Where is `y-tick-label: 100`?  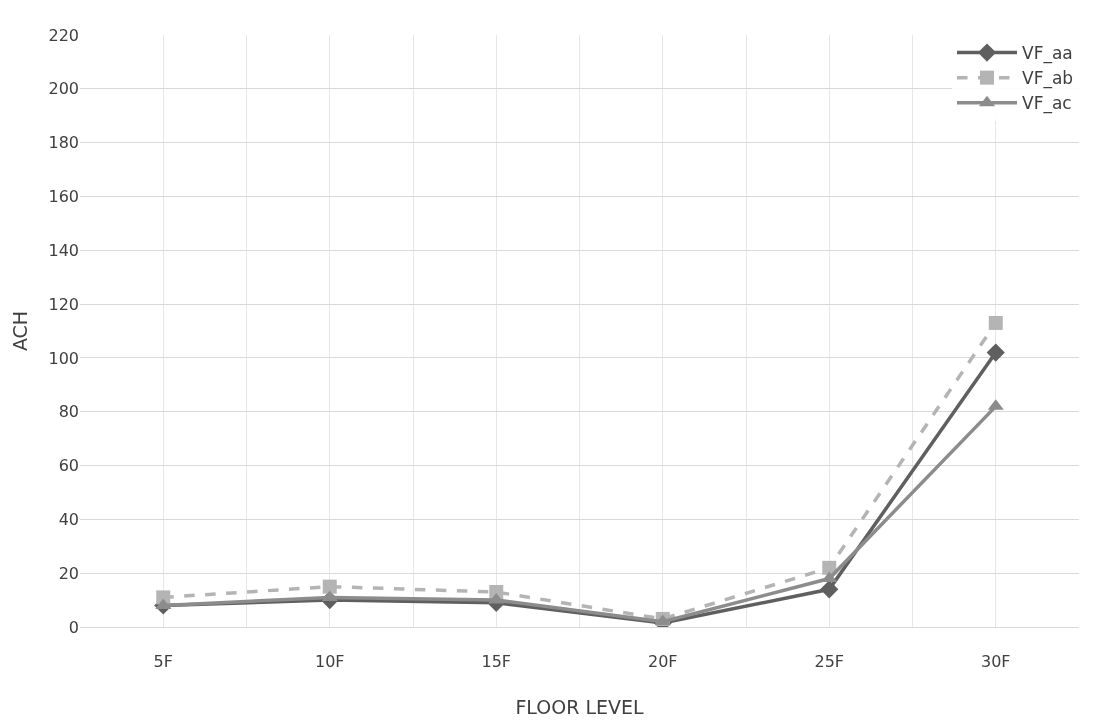 y-tick-label: 100 is located at coordinates (63, 358).